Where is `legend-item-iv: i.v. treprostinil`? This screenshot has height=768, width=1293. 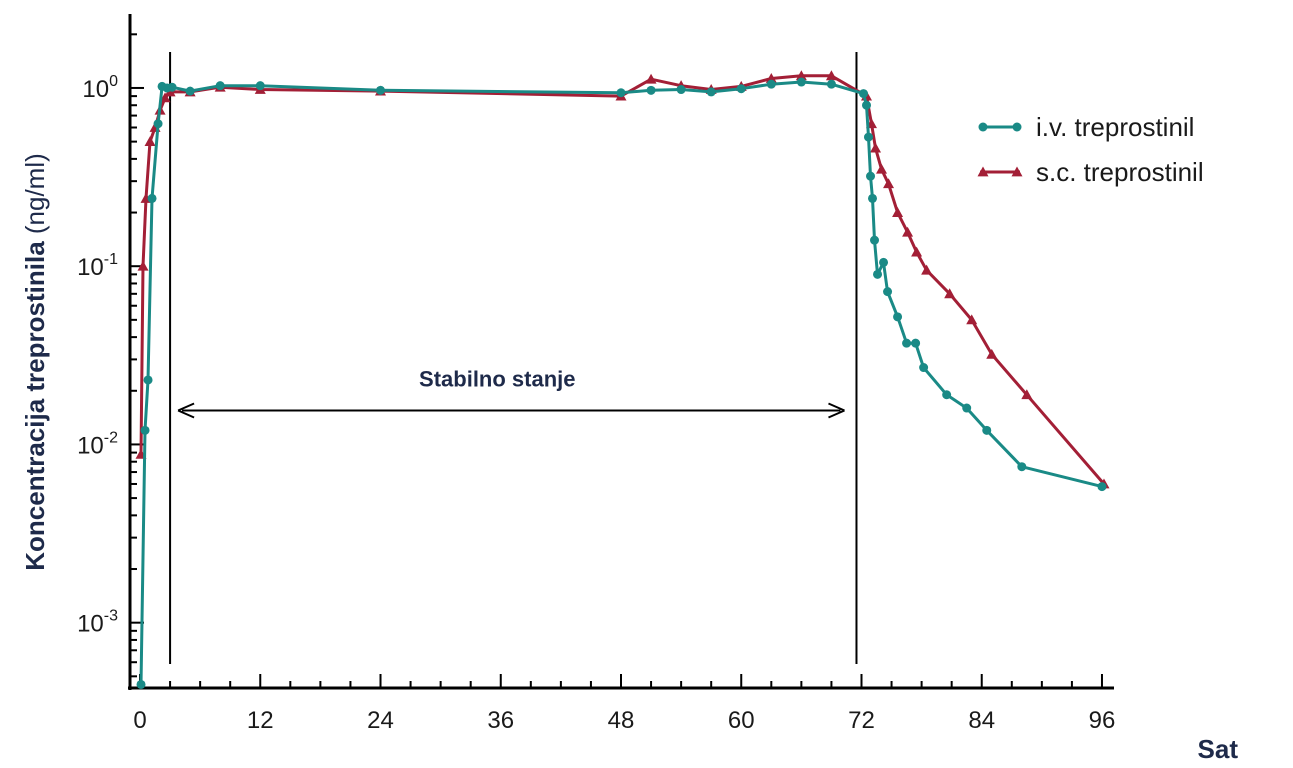
legend-item-iv: i.v. treprostinil is located at coordinates (1086, 127).